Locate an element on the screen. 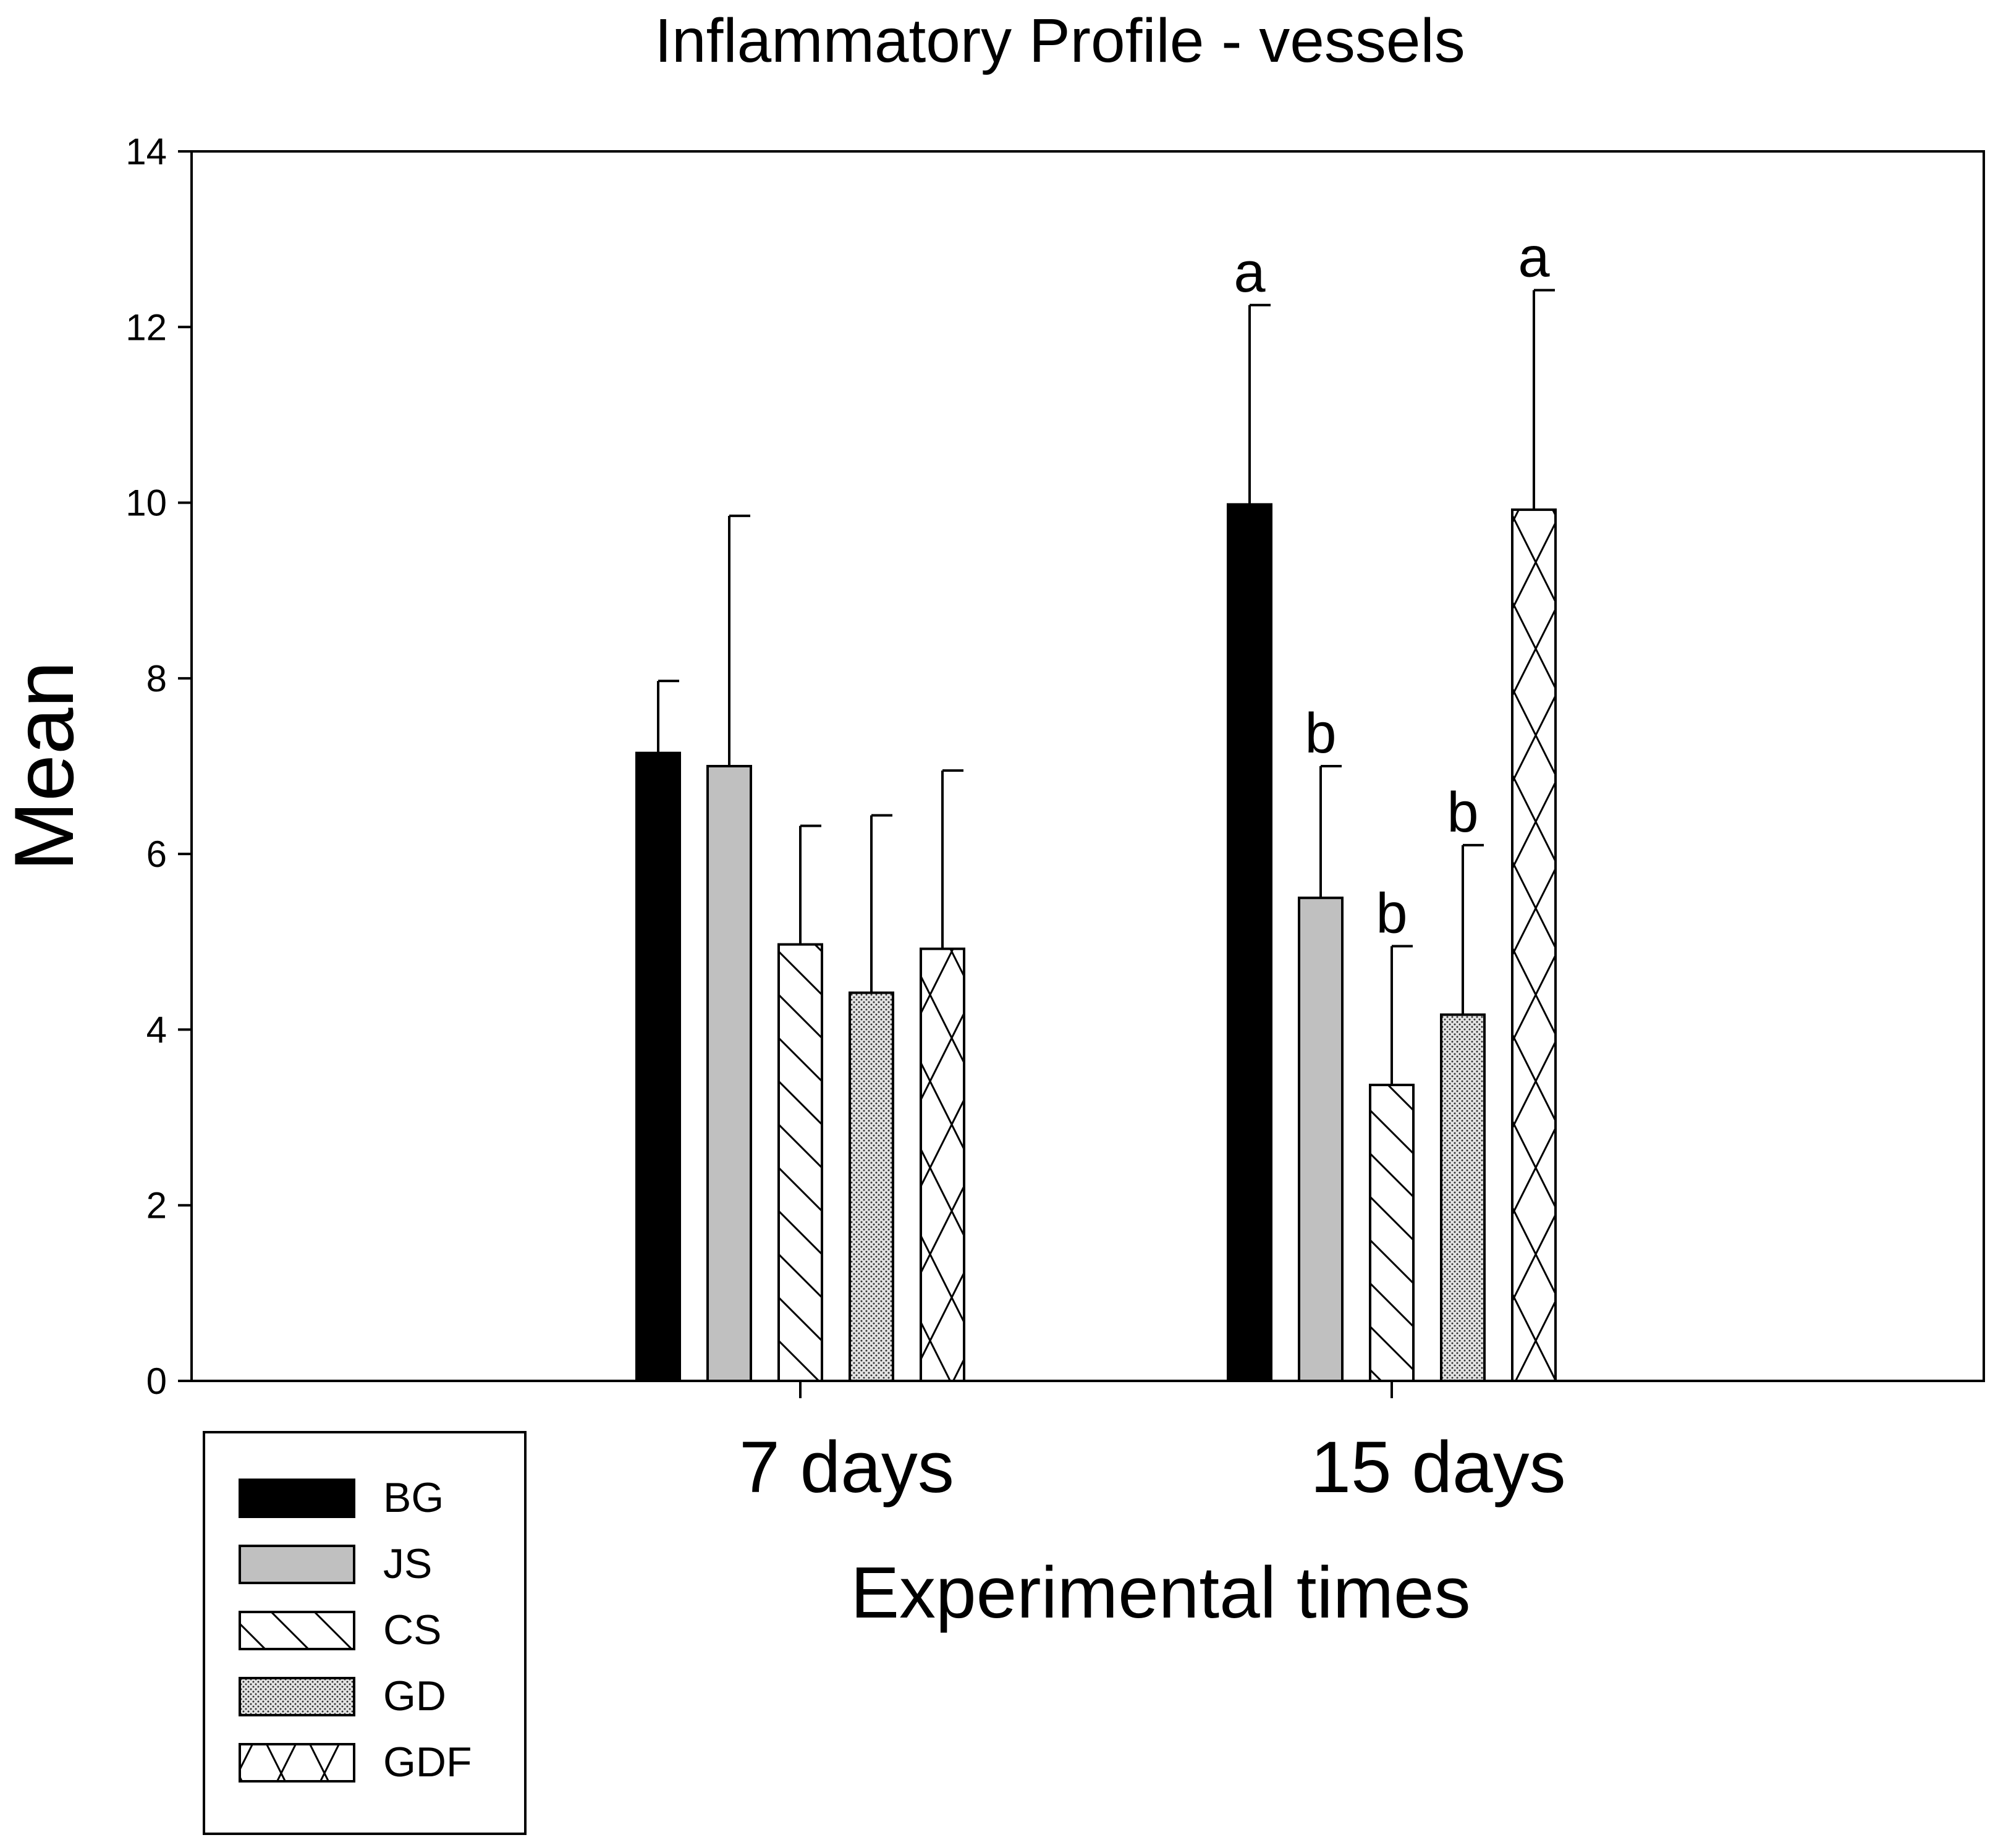  x-axis: 7 days 15 days is located at coordinates (1152, 1444).